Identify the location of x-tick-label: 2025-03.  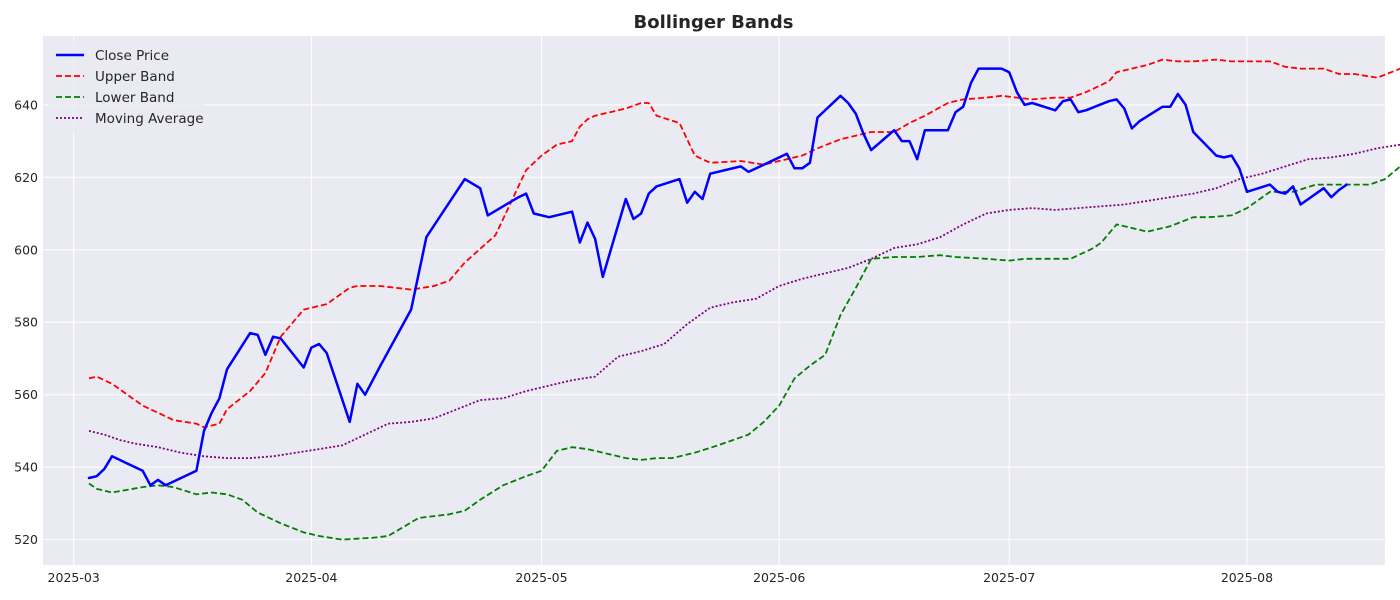
(74, 577).